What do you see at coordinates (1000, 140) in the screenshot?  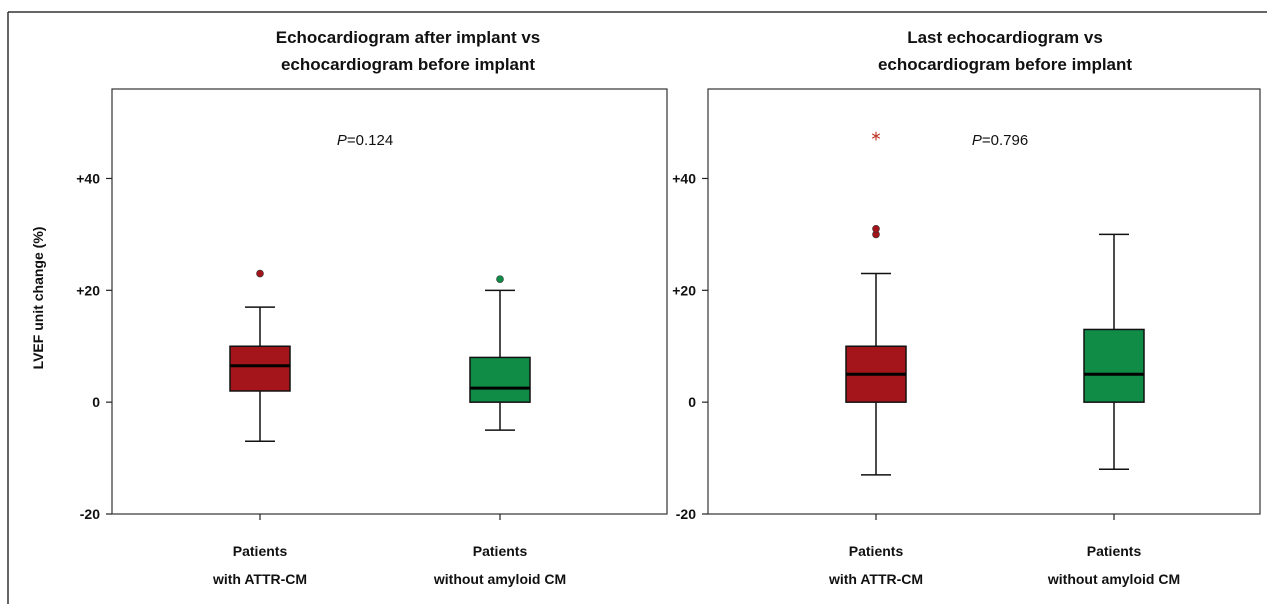 I see `p-value-annotation: P=0.796` at bounding box center [1000, 140].